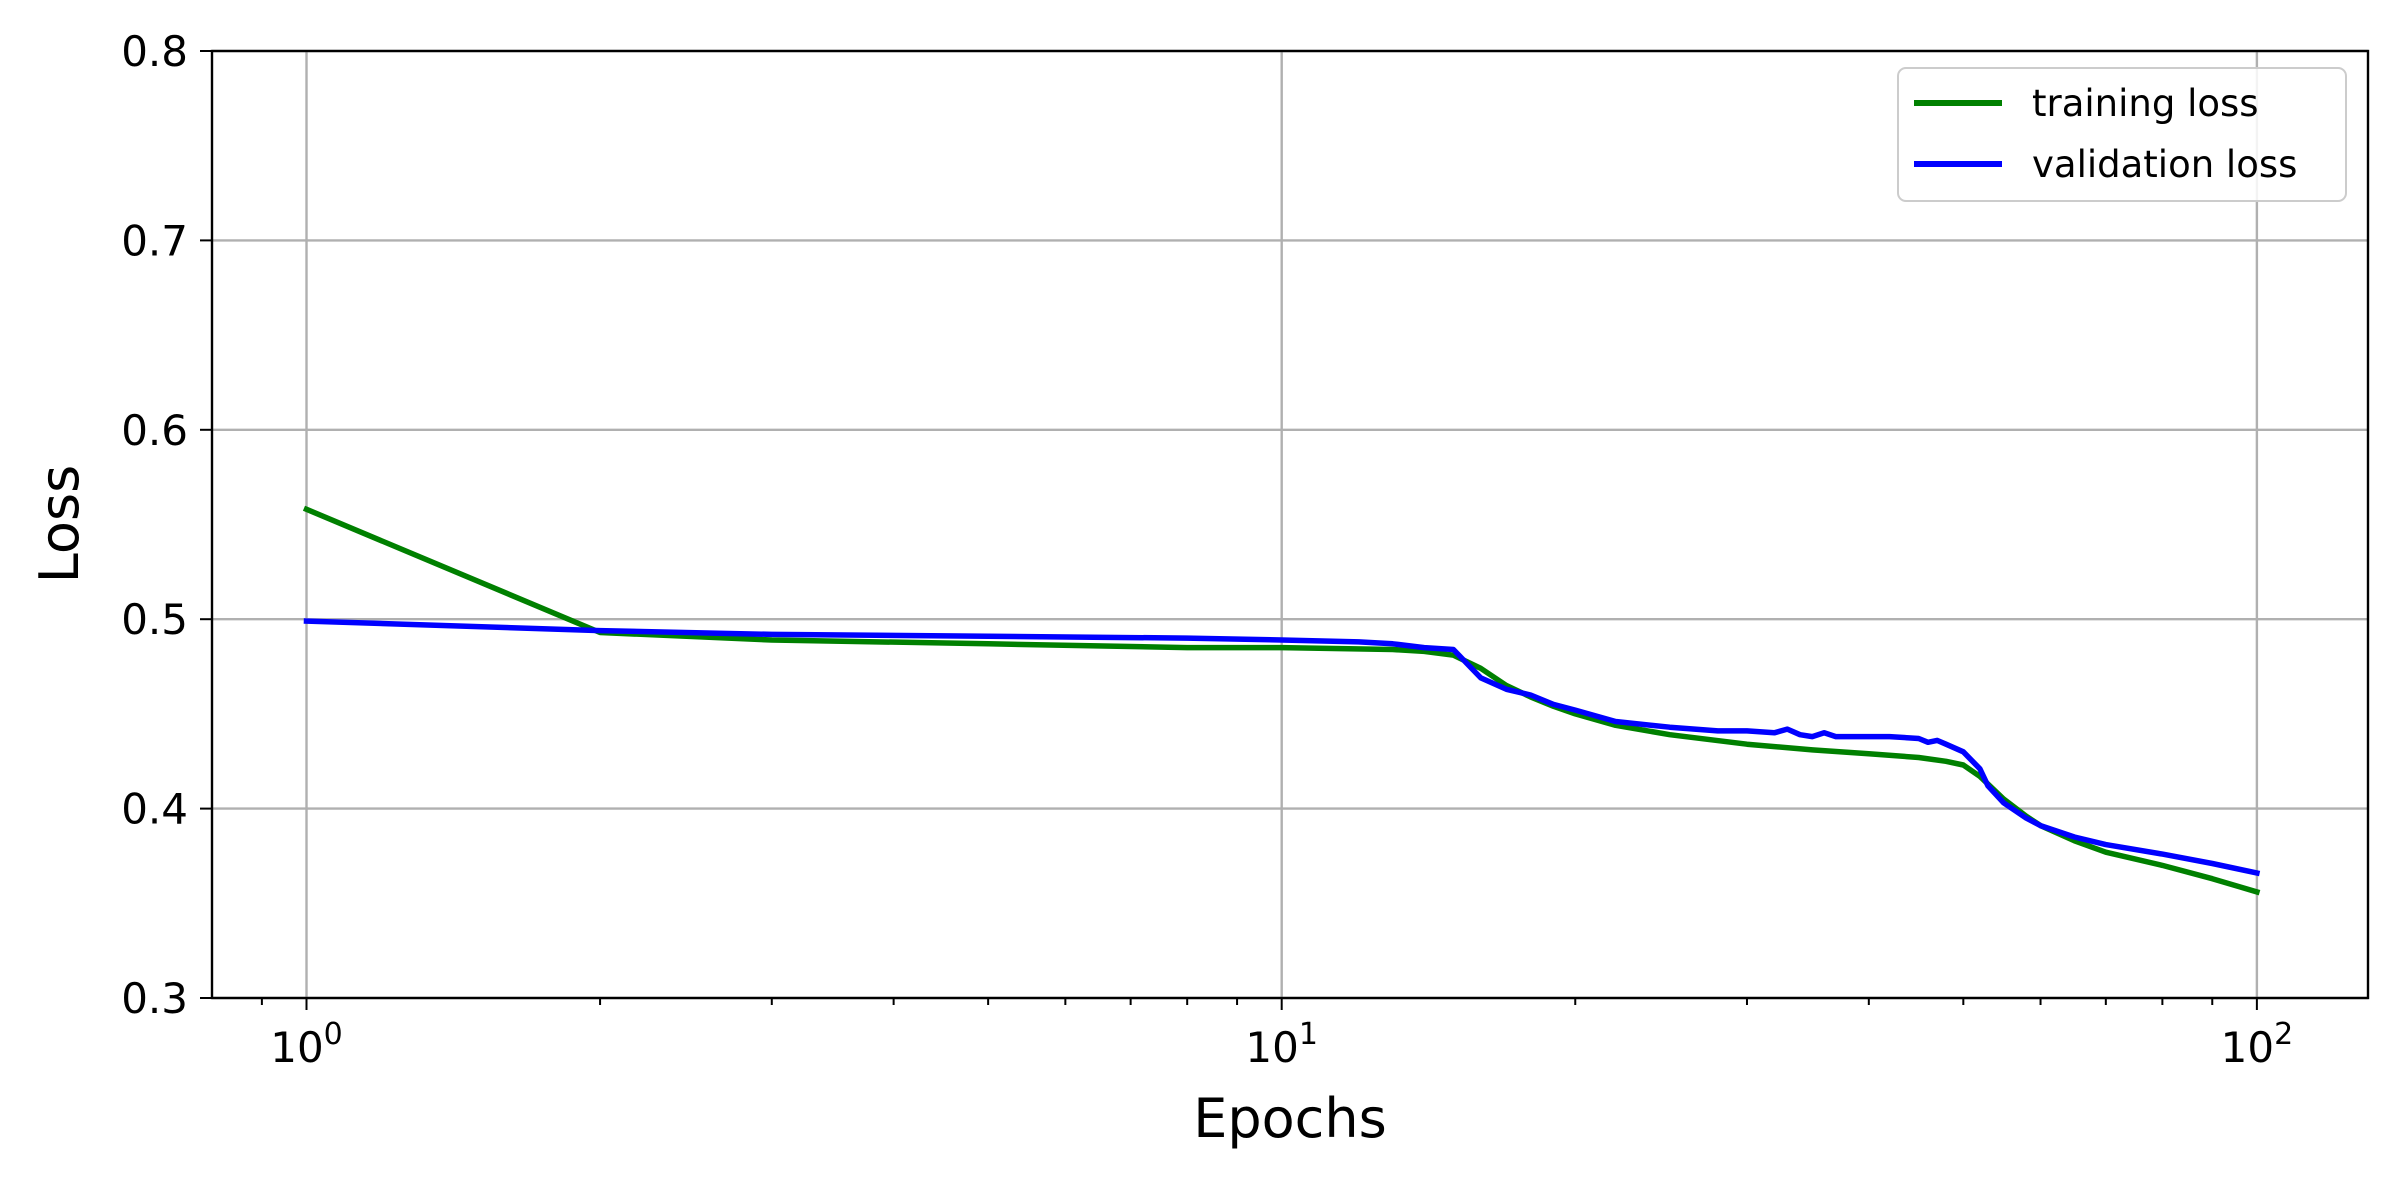  What do you see at coordinates (154, 240) in the screenshot?
I see `y-tick-label: 0.7` at bounding box center [154, 240].